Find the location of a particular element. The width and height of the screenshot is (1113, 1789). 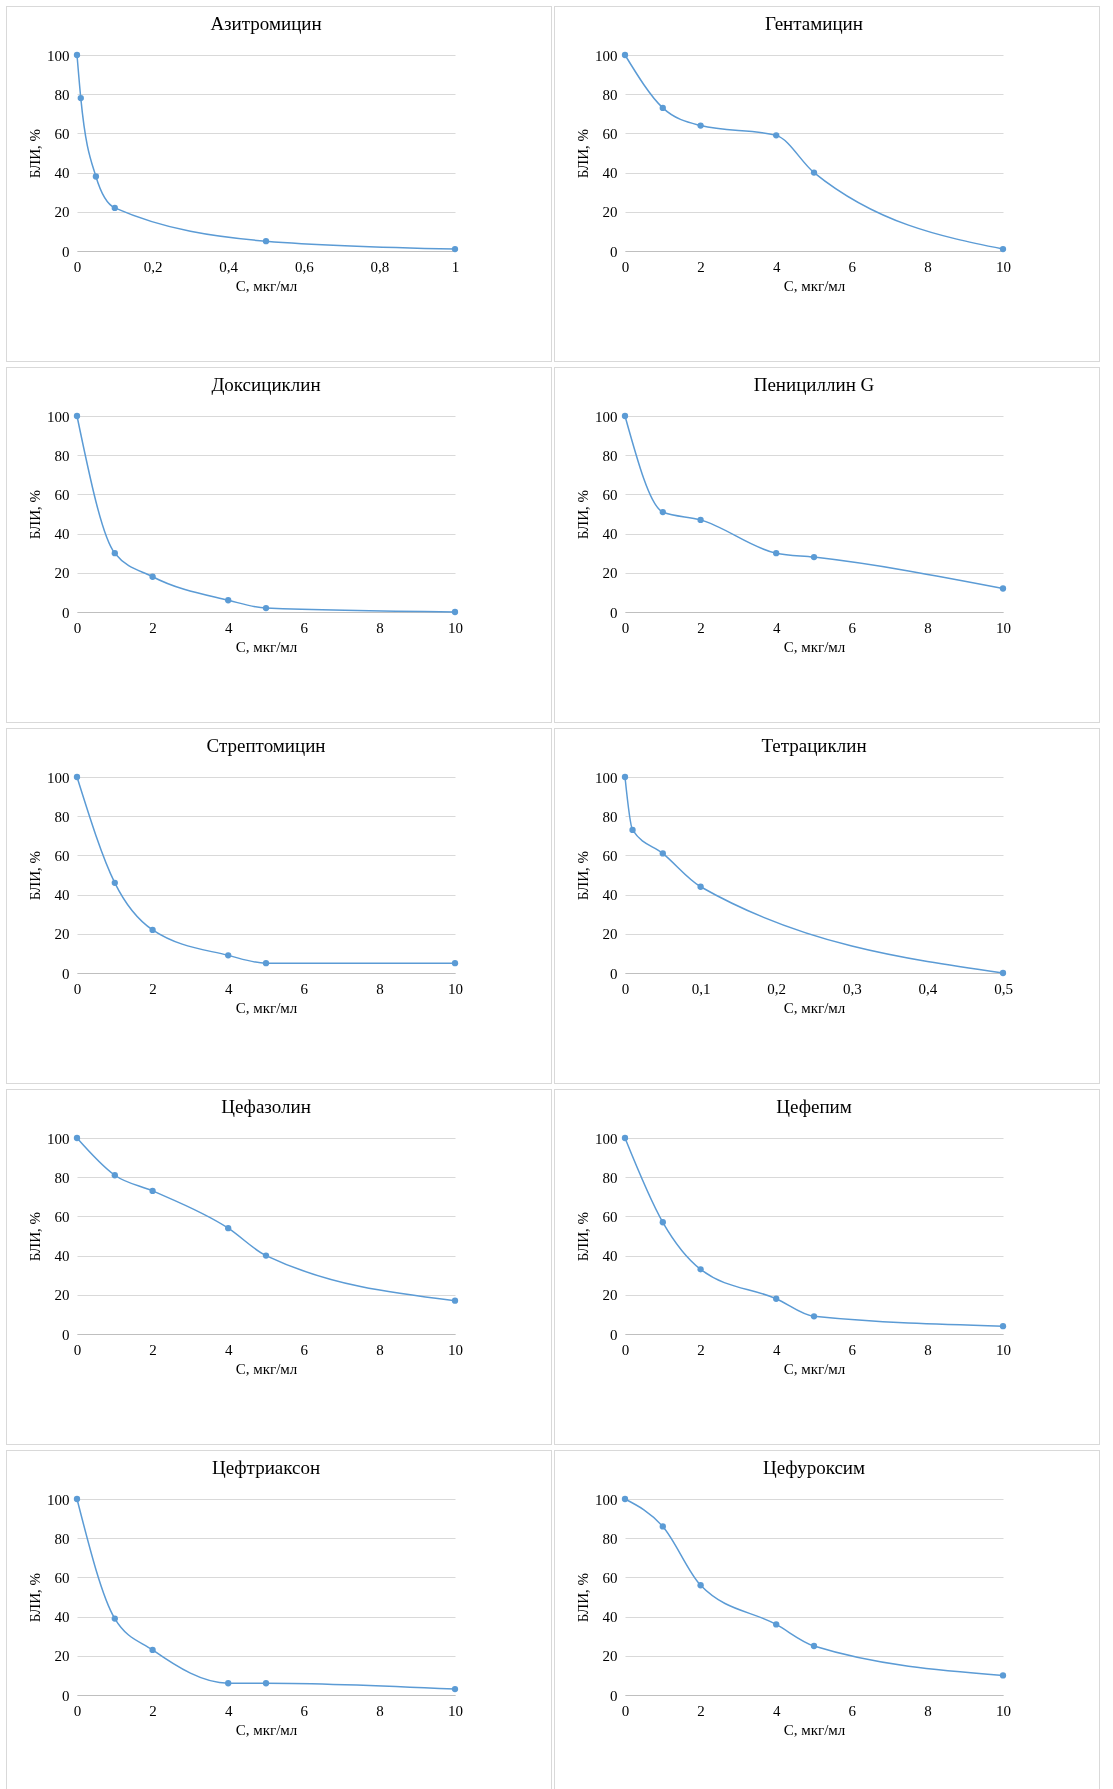

x-tick-label: 1 is located at coordinates (455, 266).